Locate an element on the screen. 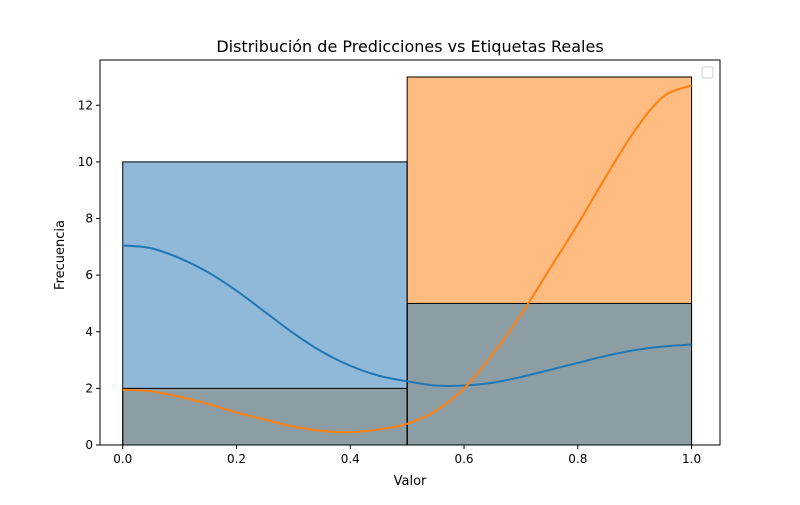  y-tick-label: 12 is located at coordinates (85, 105).